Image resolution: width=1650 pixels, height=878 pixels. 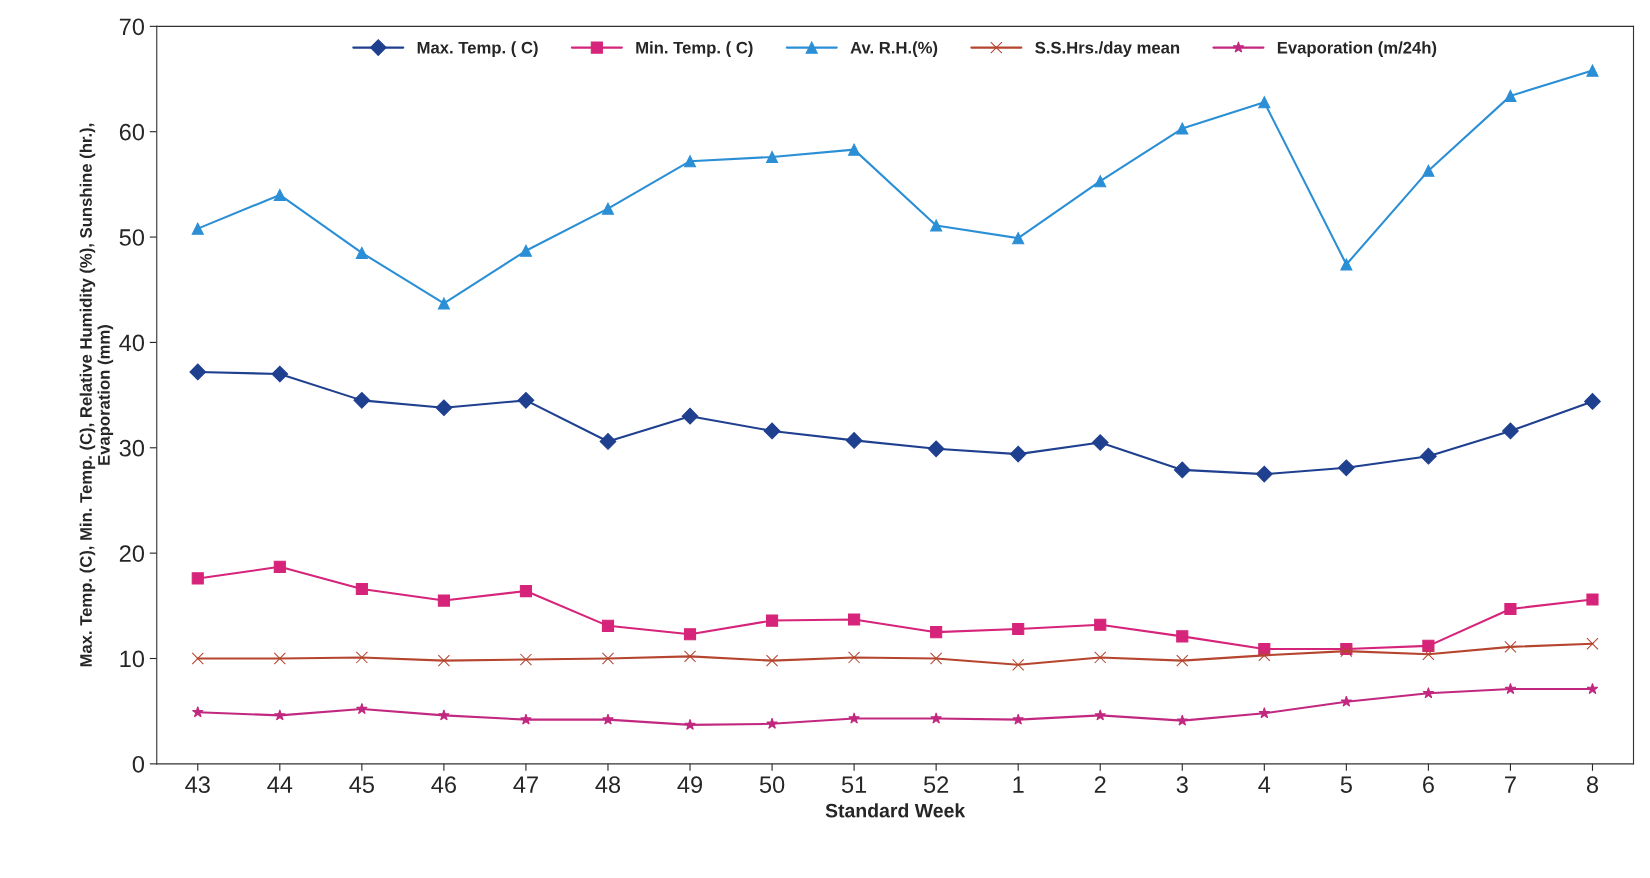 What do you see at coordinates (132, 132) in the screenshot?
I see `y-tick-label: 60` at bounding box center [132, 132].